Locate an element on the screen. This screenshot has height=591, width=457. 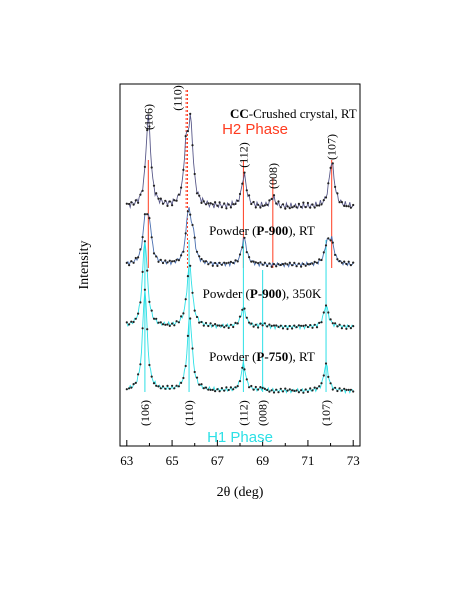
series-label-bold: P-900 is located at coordinates (272, 230).